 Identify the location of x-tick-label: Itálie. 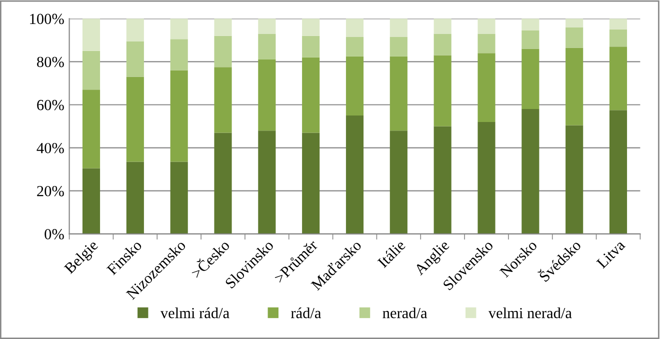
(391, 253).